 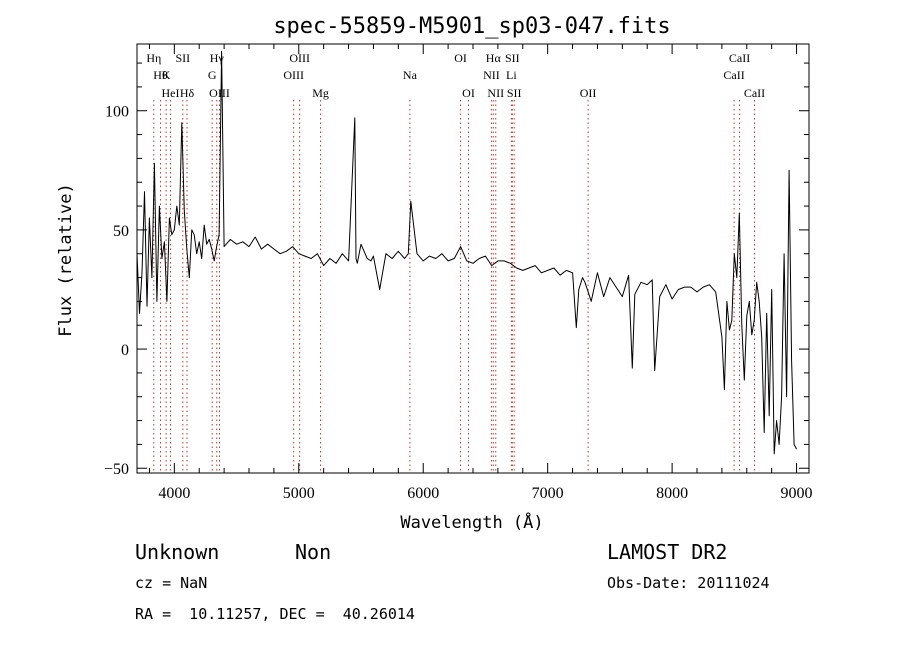 I want to click on line-marker-label: K, so click(x=166, y=75).